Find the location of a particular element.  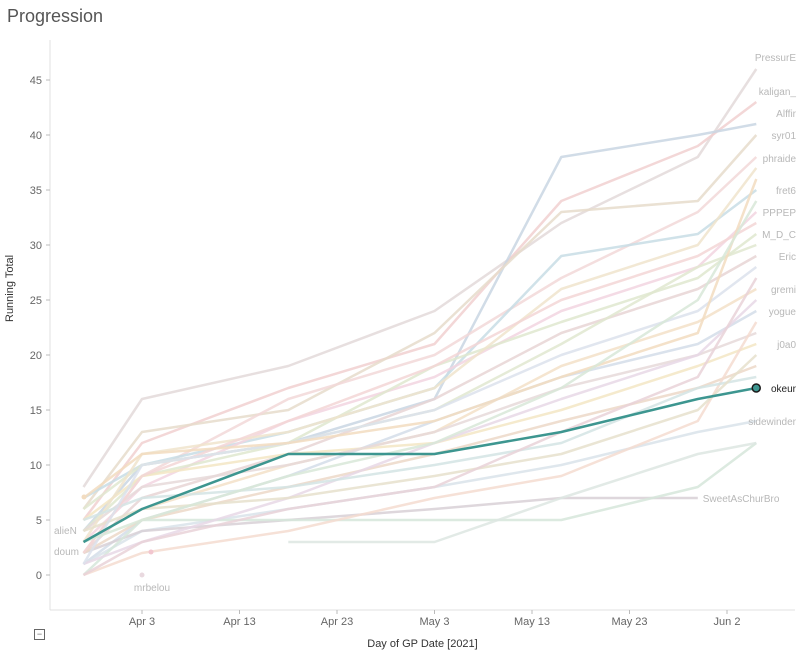

series-label-syr01: syr01 is located at coordinates (784, 136).